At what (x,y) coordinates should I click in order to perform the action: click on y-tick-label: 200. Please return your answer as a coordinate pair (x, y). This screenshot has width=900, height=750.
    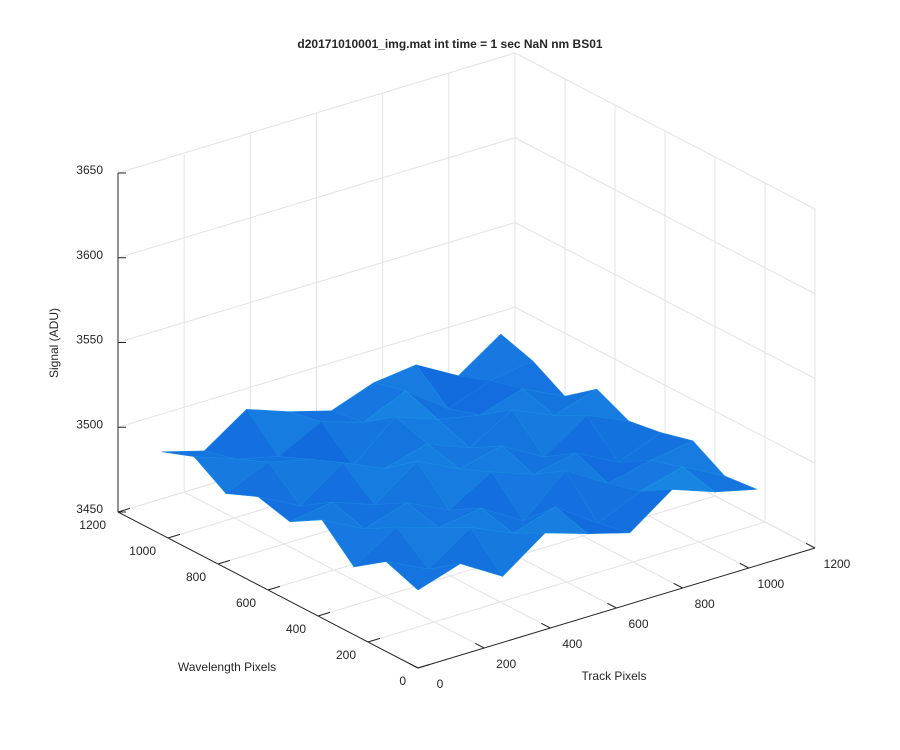
    Looking at the image, I should click on (346, 655).